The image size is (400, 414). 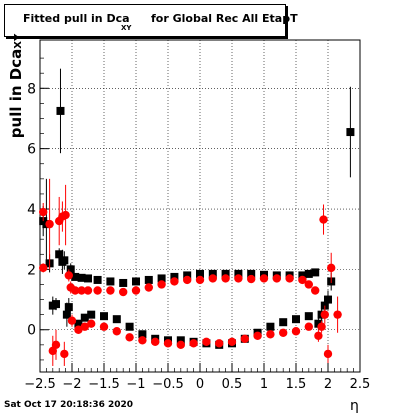 I want to click on y-tick-label: 8, so click(x=31, y=89).